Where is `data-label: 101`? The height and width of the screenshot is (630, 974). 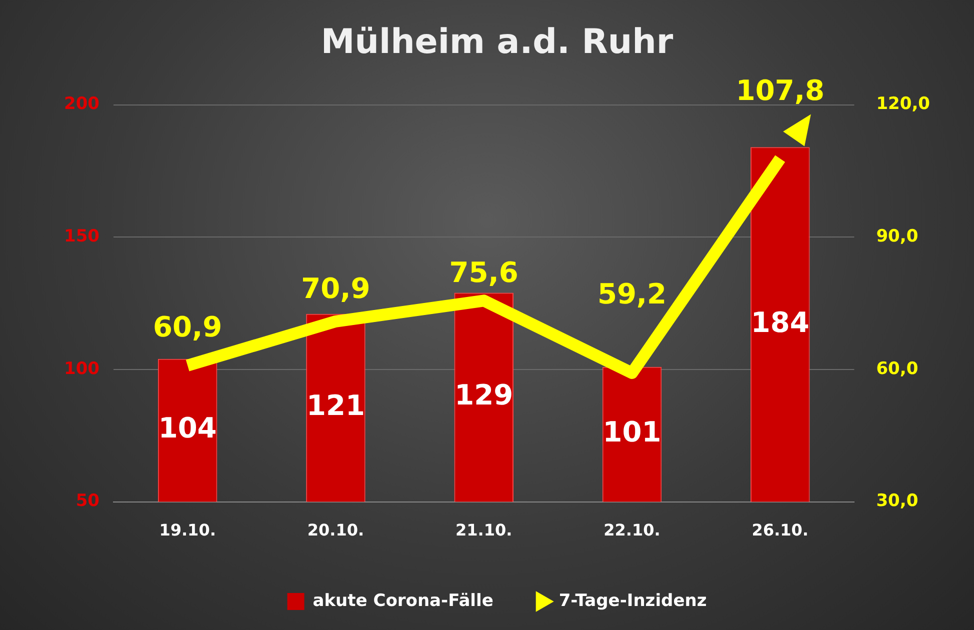
data-label: 101 is located at coordinates (632, 432).